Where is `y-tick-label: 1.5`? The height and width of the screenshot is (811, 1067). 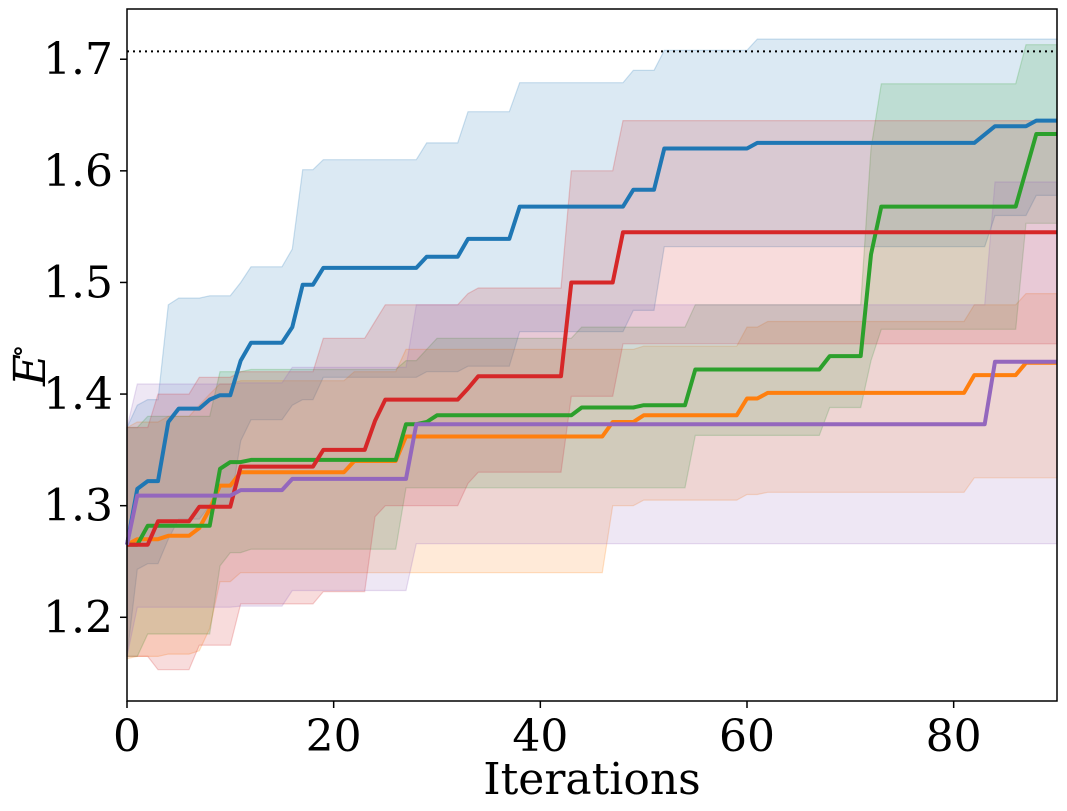
y-tick-label: 1.5 is located at coordinates (78, 282).